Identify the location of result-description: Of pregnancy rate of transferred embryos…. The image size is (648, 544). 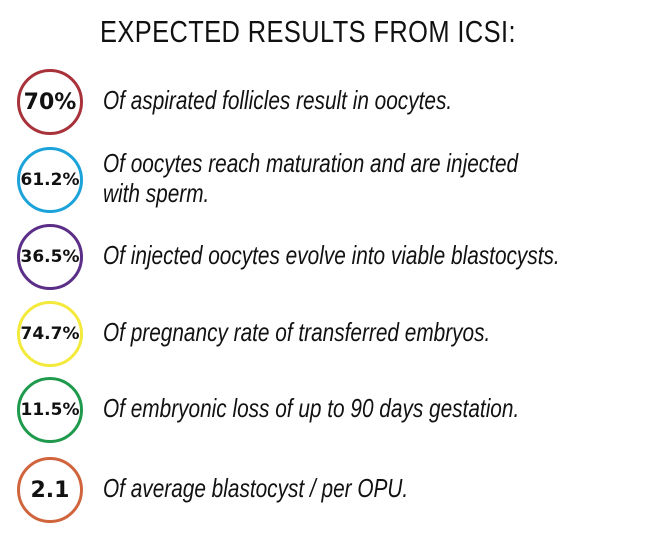
(296, 332).